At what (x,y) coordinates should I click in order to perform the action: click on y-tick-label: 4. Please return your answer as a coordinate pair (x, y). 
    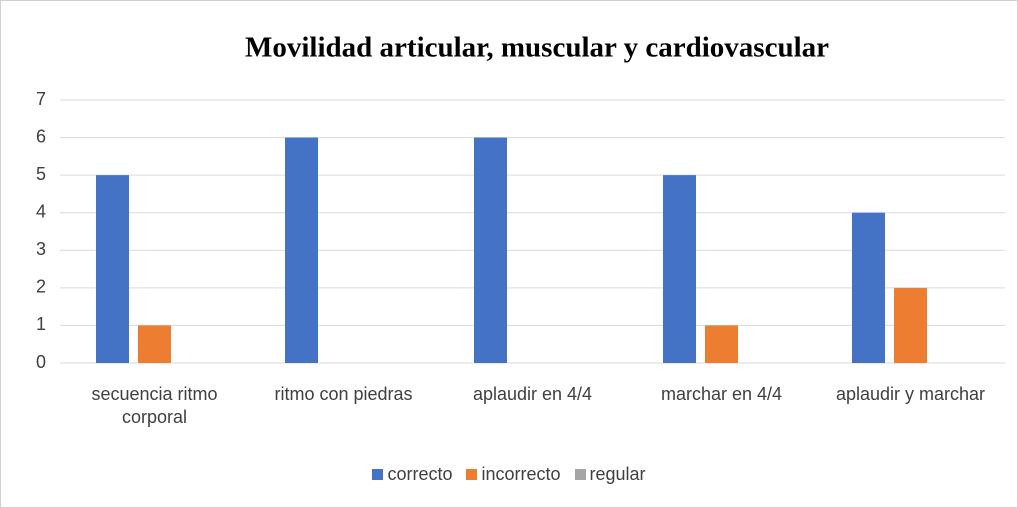
    Looking at the image, I should click on (41, 211).